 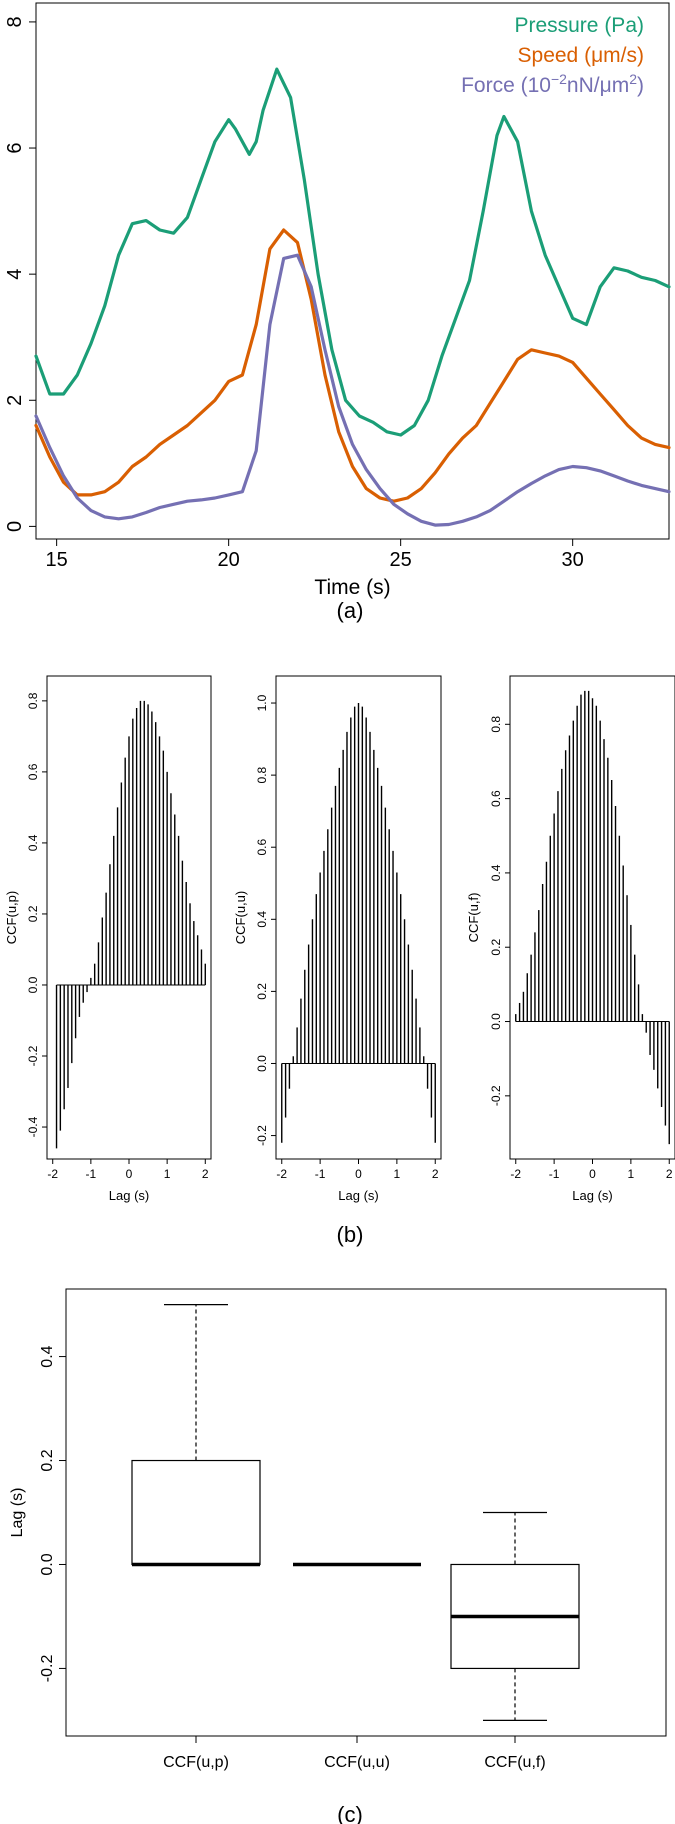 I want to click on x-tick-label: CCF(u,u), so click(x=357, y=1762).